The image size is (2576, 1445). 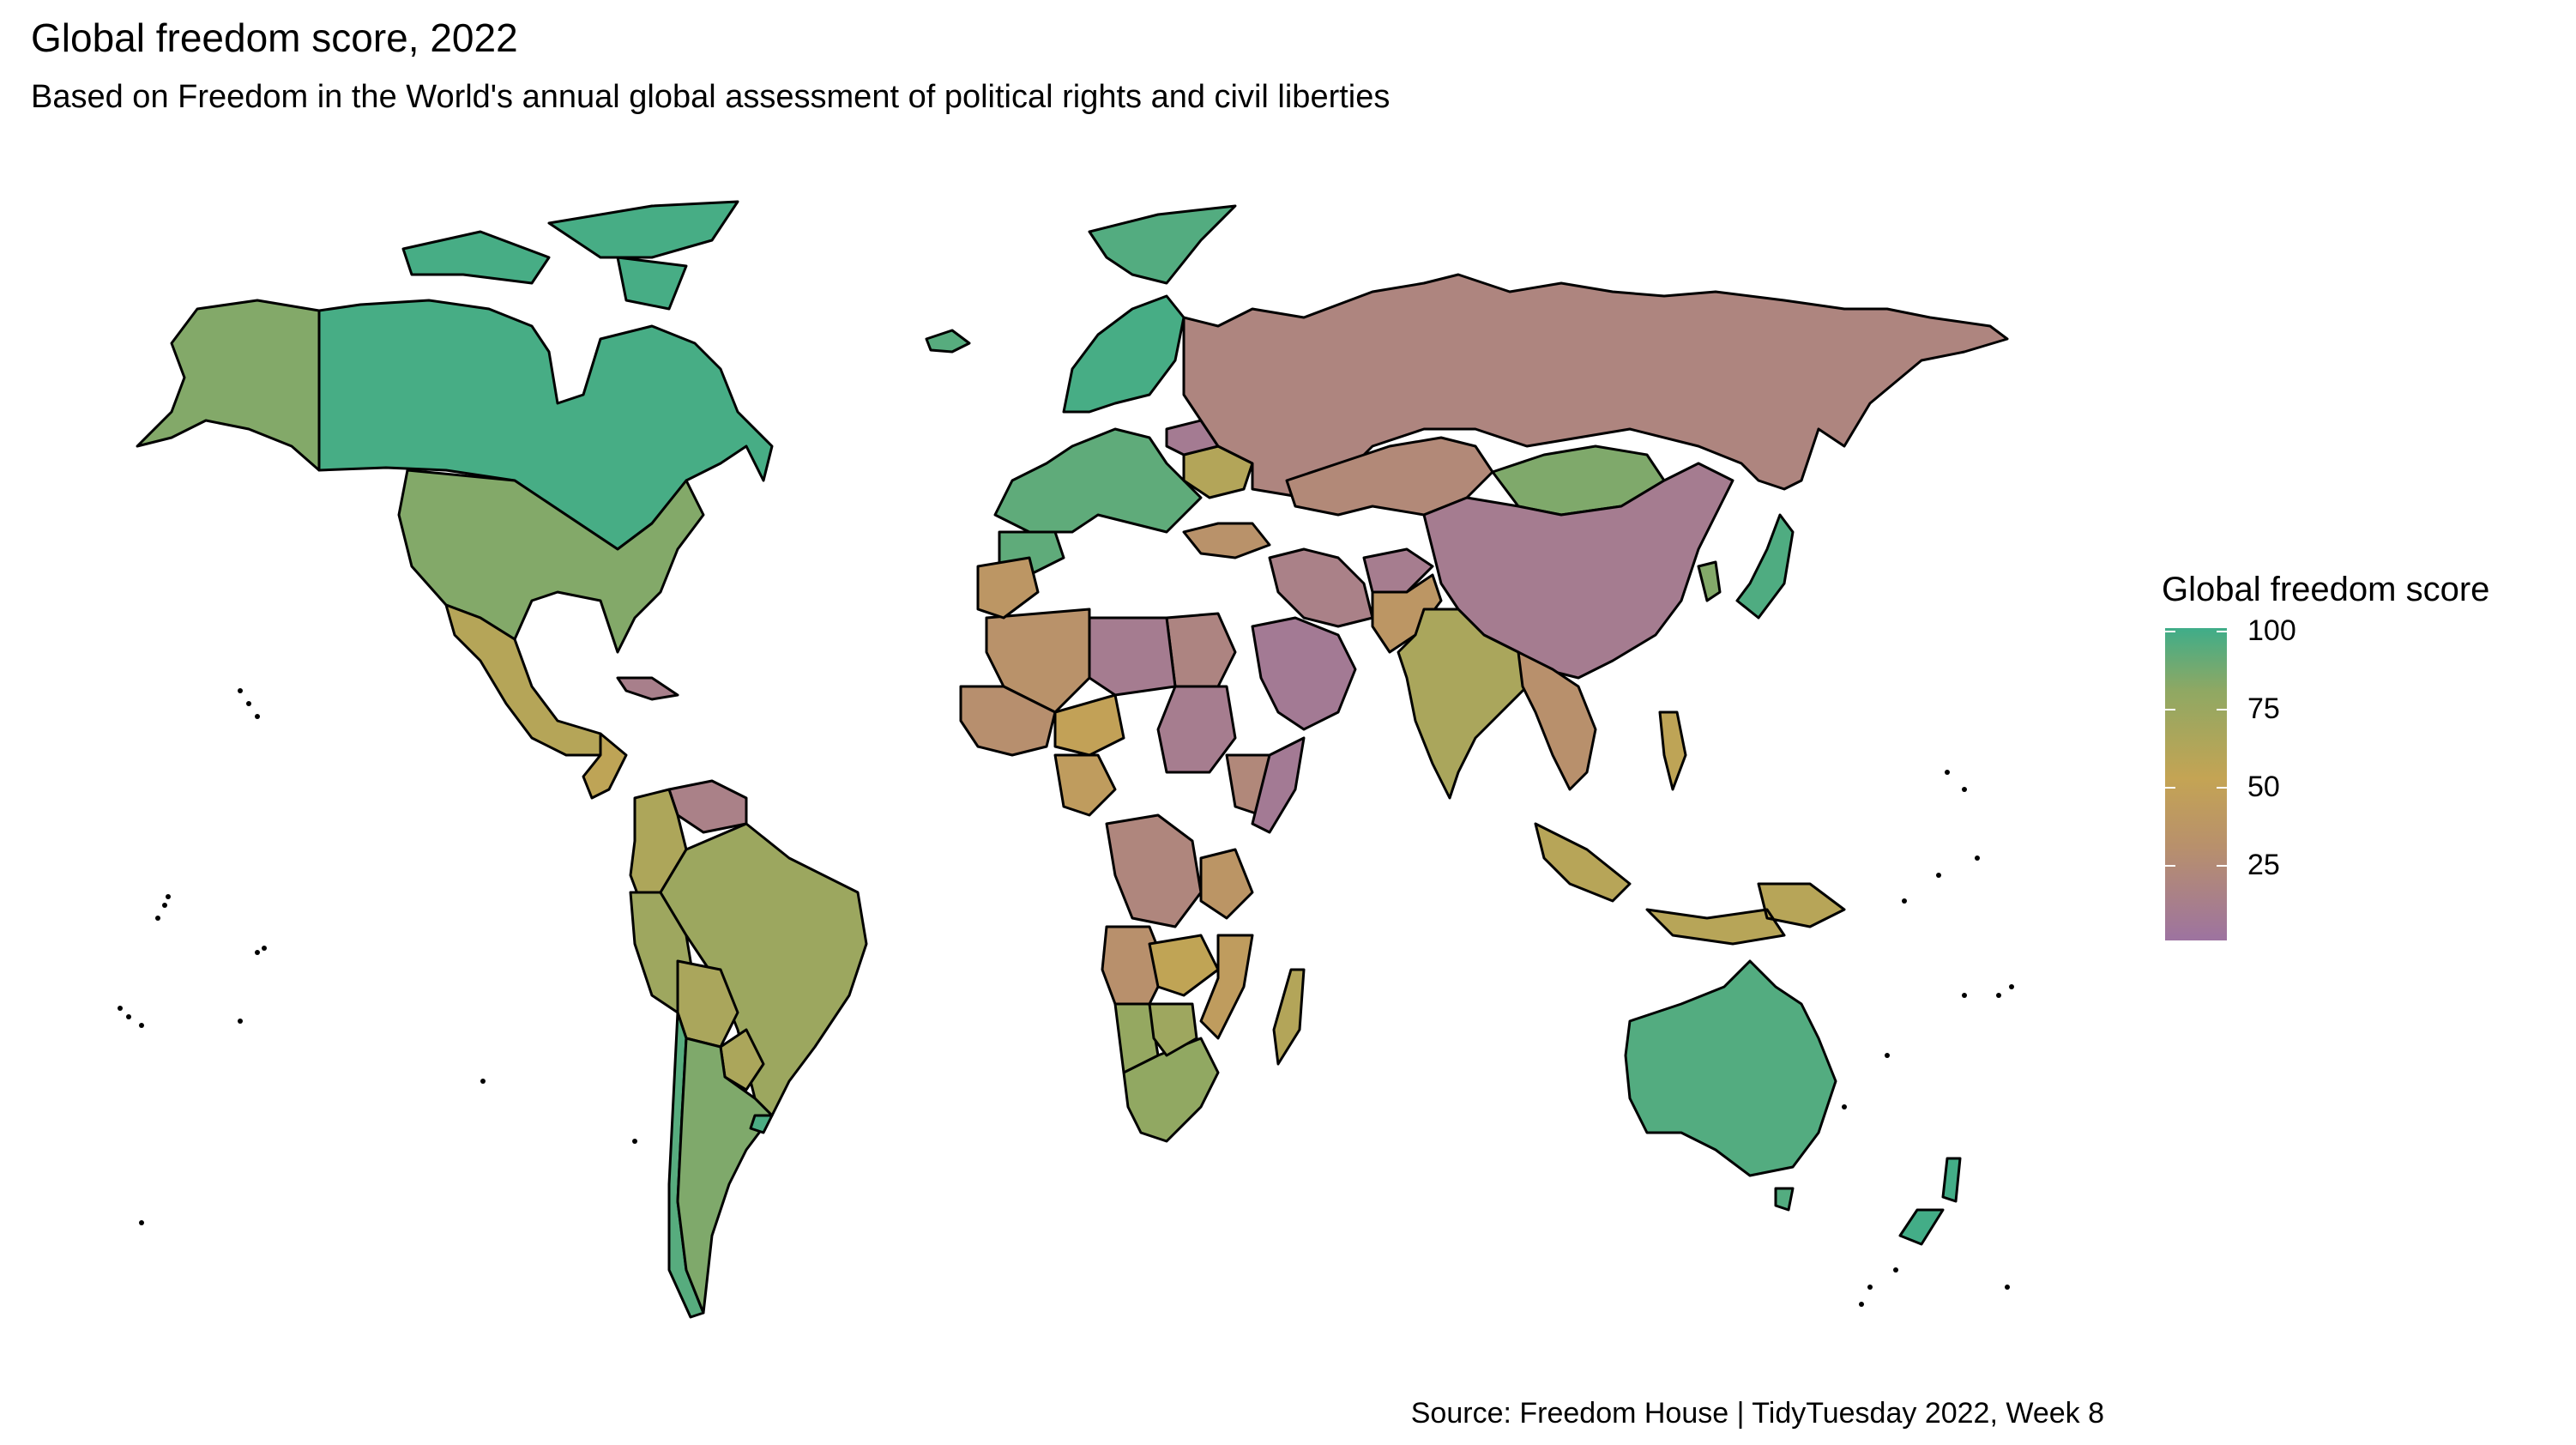 What do you see at coordinates (2196, 784) in the screenshot?
I see `legend-color-bar` at bounding box center [2196, 784].